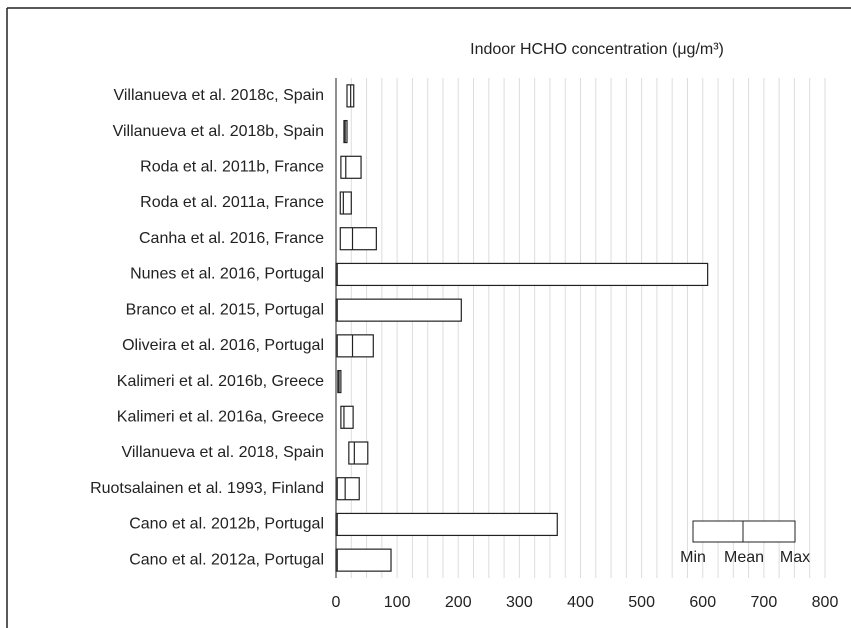  I want to click on y-tick-label: Cano et al. 2012a, Portugal, so click(226, 559).